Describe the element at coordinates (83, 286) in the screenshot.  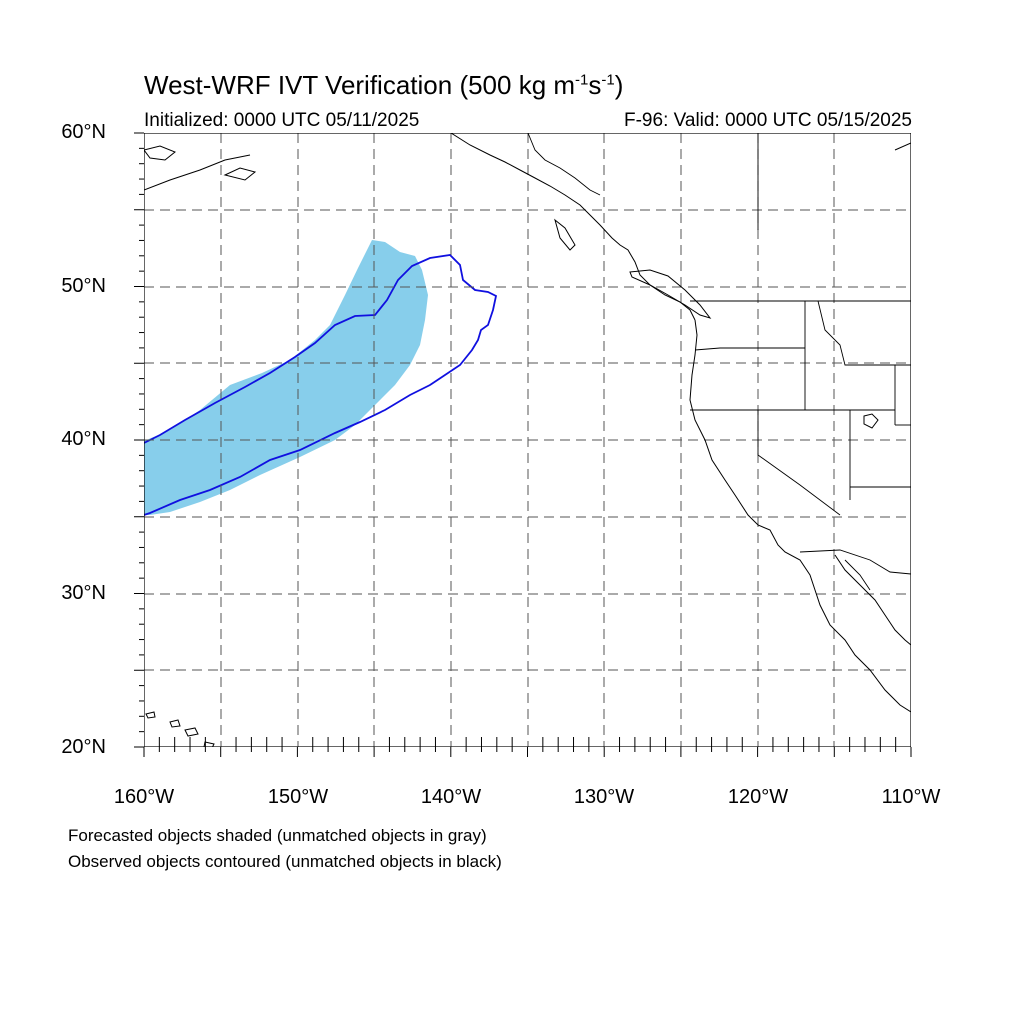
I see `lat-label-50n: 50°N` at that location.